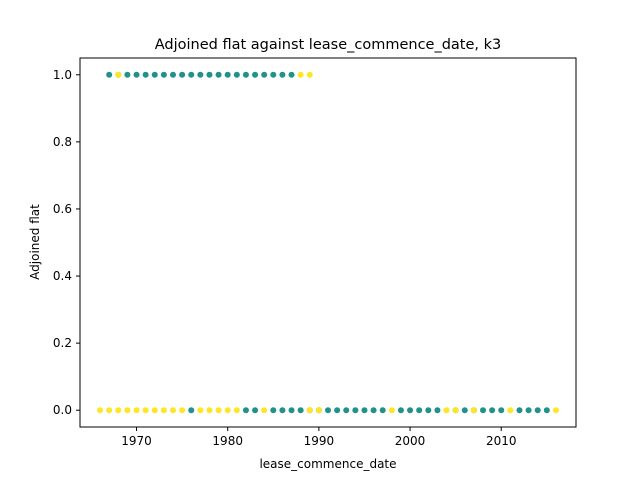 This screenshot has width=640, height=480. I want to click on x-tick-label: 1990, so click(319, 441).